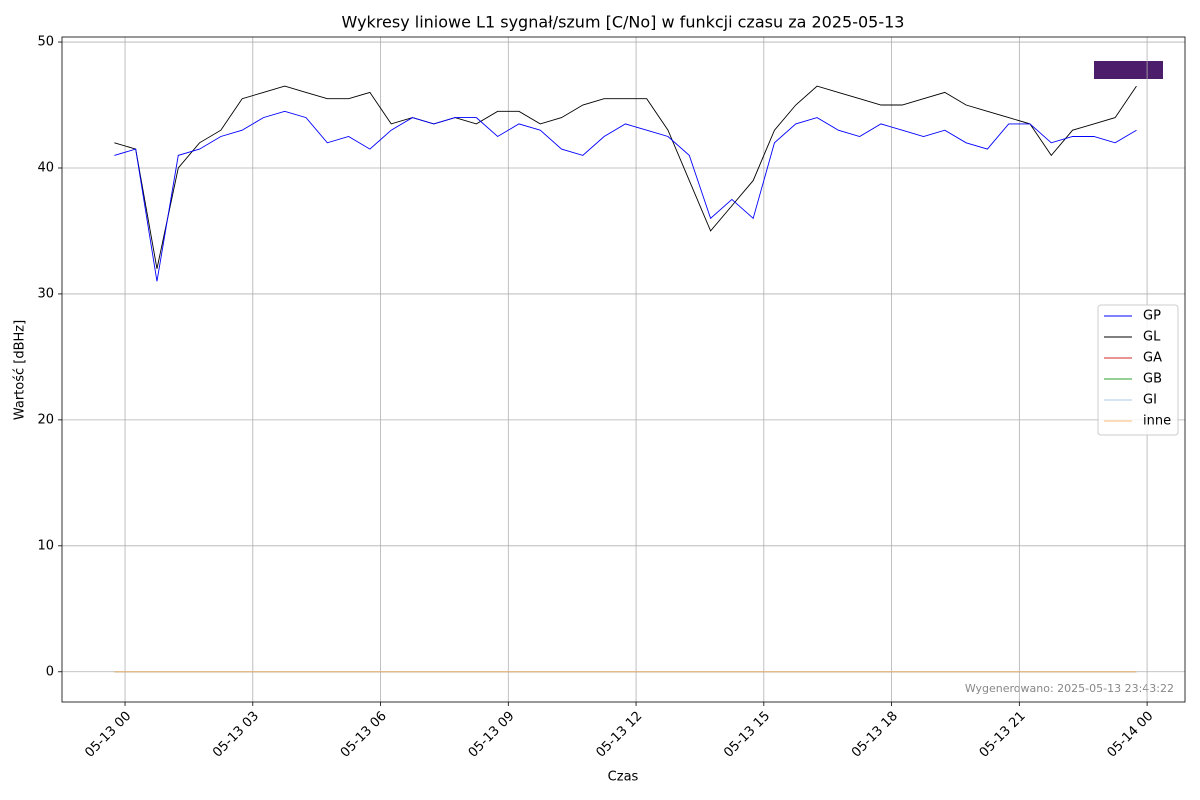 This screenshot has width=1200, height=800. What do you see at coordinates (20, 370) in the screenshot?
I see `y-axis-label: Wartość [dBHz]` at bounding box center [20, 370].